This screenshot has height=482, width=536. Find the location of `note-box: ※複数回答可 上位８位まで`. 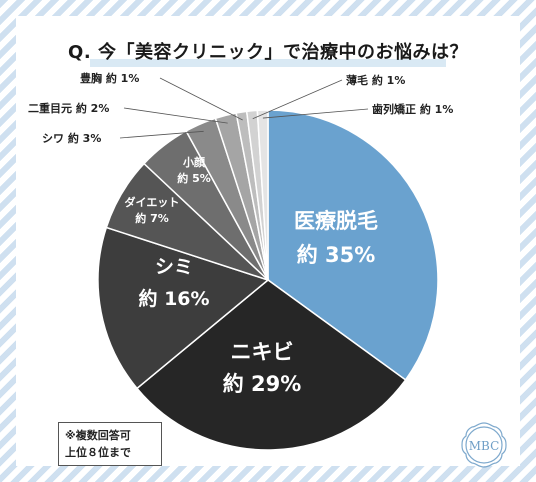

note-box: ※複数回答可 上位８位まで is located at coordinates (110, 444).